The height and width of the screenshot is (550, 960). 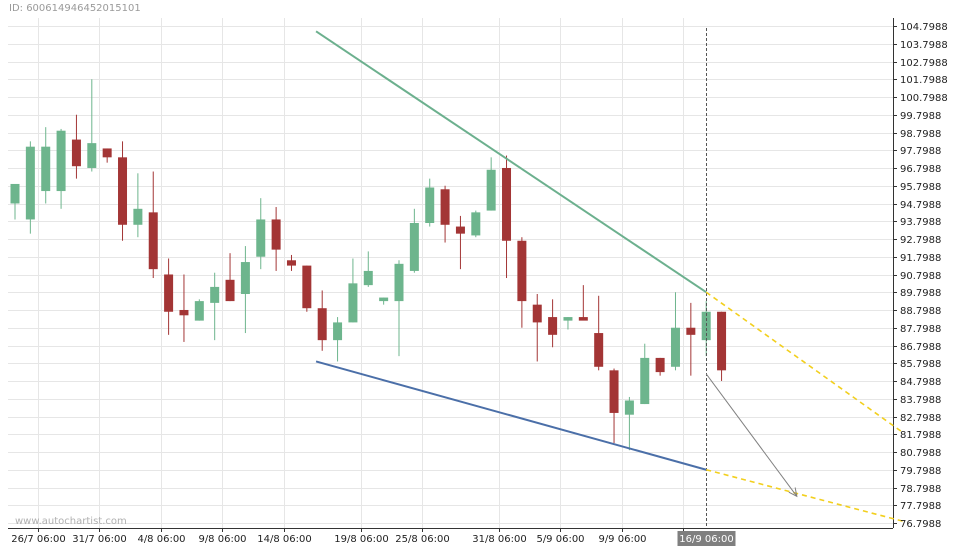 What do you see at coordinates (920, 400) in the screenshot?
I see `y-tick-label: 83.7988` at bounding box center [920, 400].